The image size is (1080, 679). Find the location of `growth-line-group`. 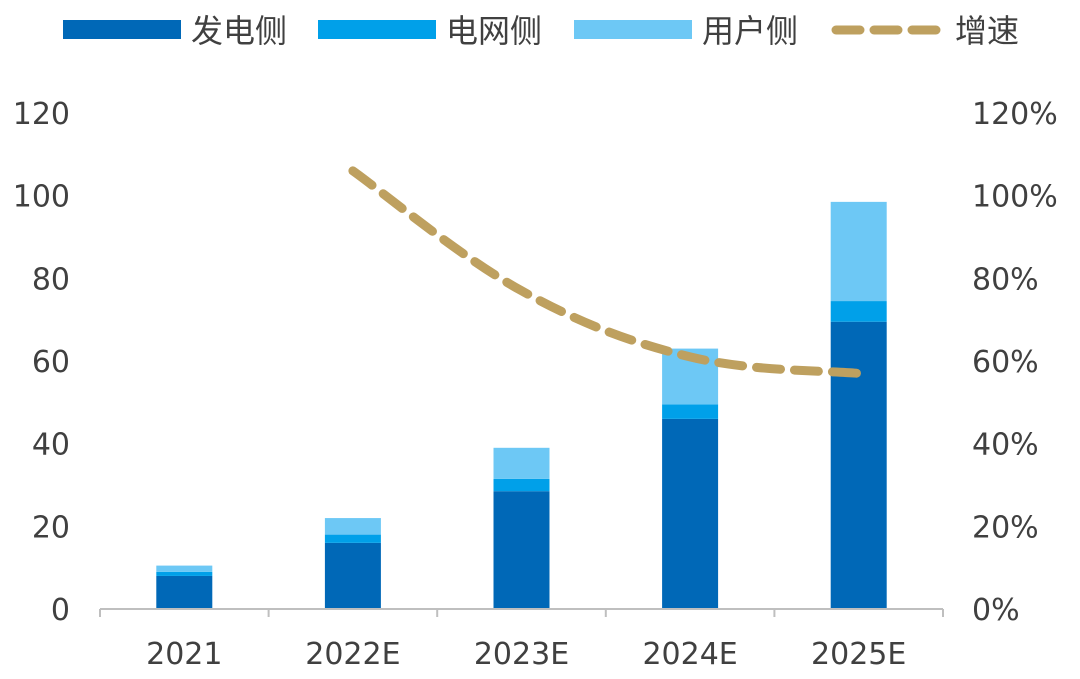

growth-line-group is located at coordinates (606, 272).